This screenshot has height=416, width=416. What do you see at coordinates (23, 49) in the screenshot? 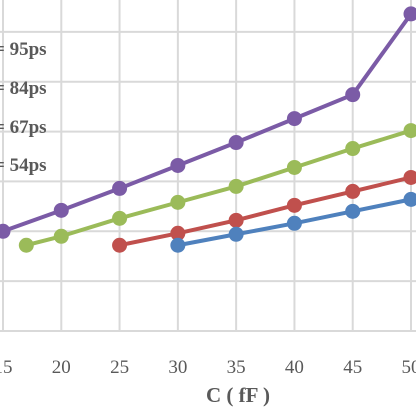
I see `legend-label: = 95ps` at bounding box center [23, 49].